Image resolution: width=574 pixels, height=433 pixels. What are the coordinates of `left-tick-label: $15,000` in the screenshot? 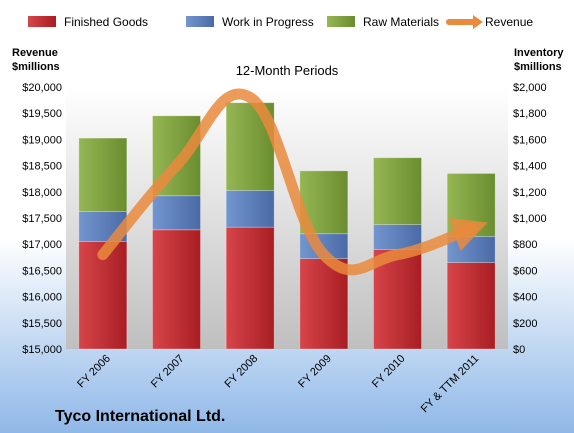 It's located at (42, 350).